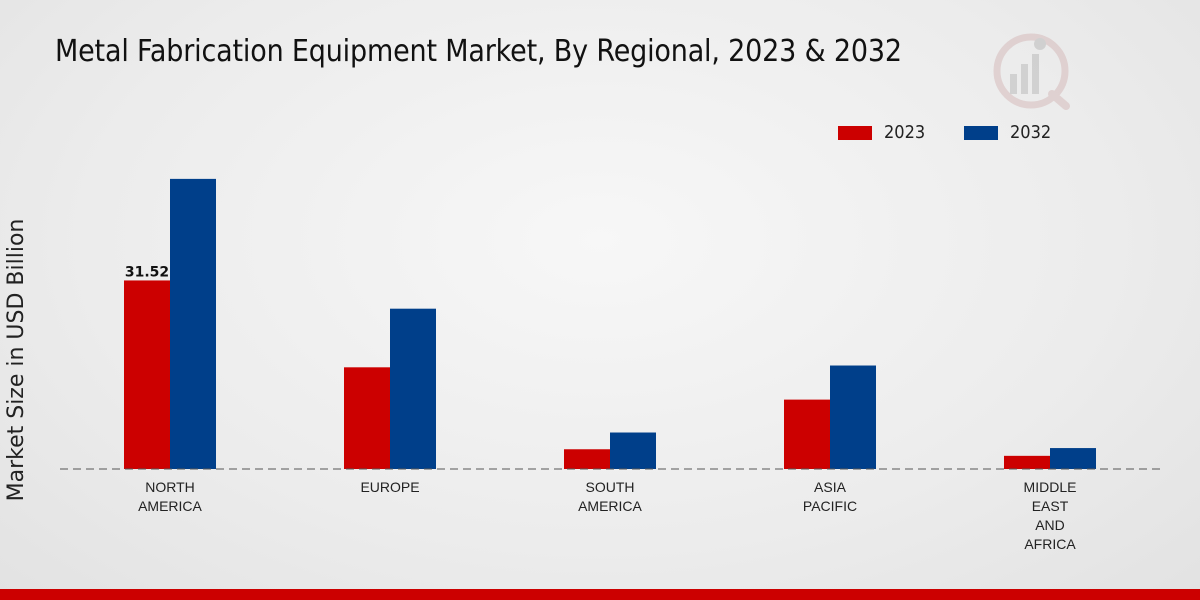  What do you see at coordinates (855, 132) in the screenshot?
I see `legend-swatch-2023` at bounding box center [855, 132].